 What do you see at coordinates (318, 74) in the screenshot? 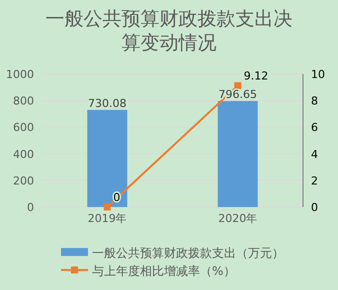
I see `y2-tick-label: 10` at bounding box center [318, 74].